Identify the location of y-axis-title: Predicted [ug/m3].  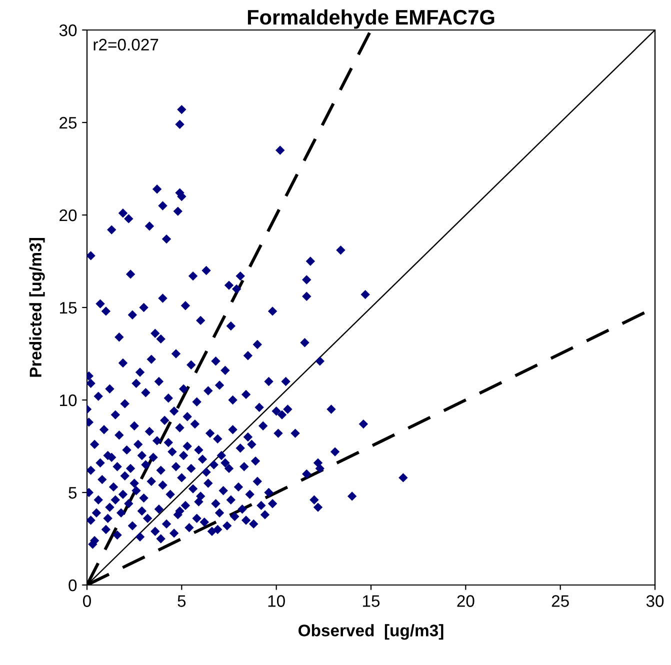
(37, 307).